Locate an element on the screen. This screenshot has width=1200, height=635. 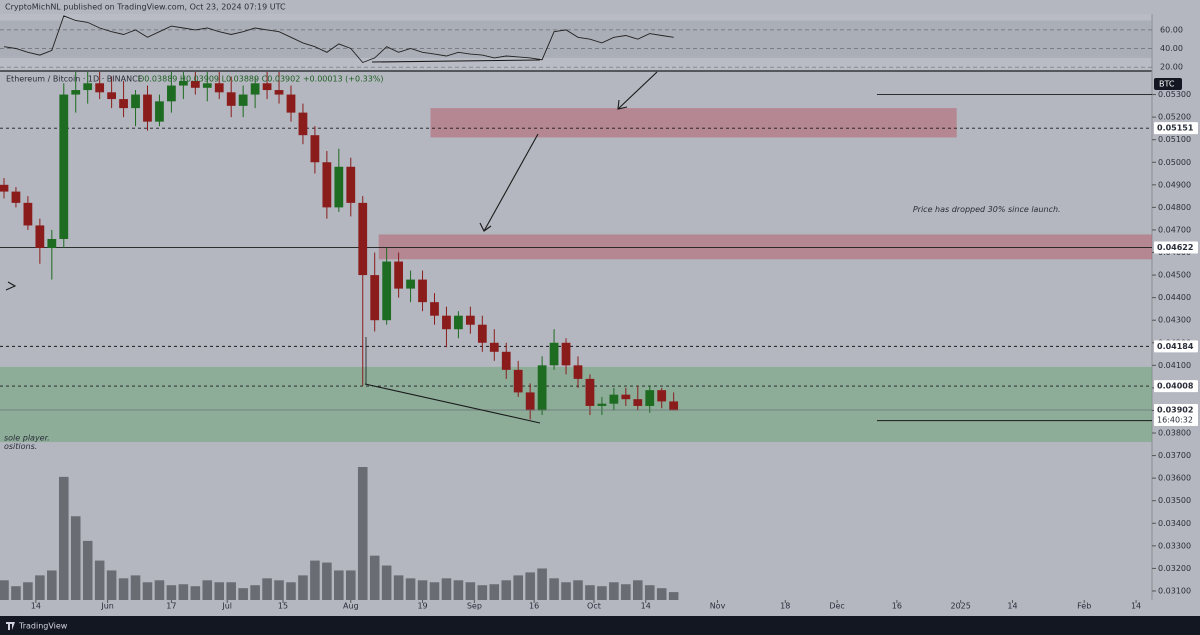
annotation: sole player. is located at coordinates (27, 437).